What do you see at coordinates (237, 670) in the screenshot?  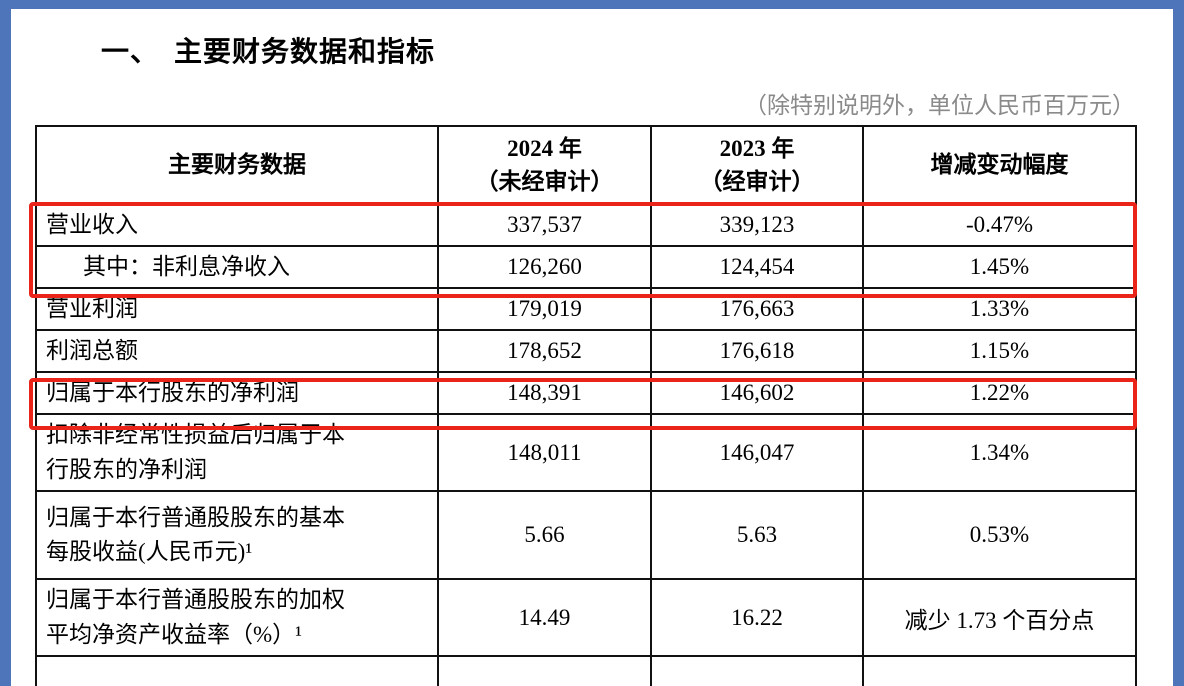 I see `row-label` at bounding box center [237, 670].